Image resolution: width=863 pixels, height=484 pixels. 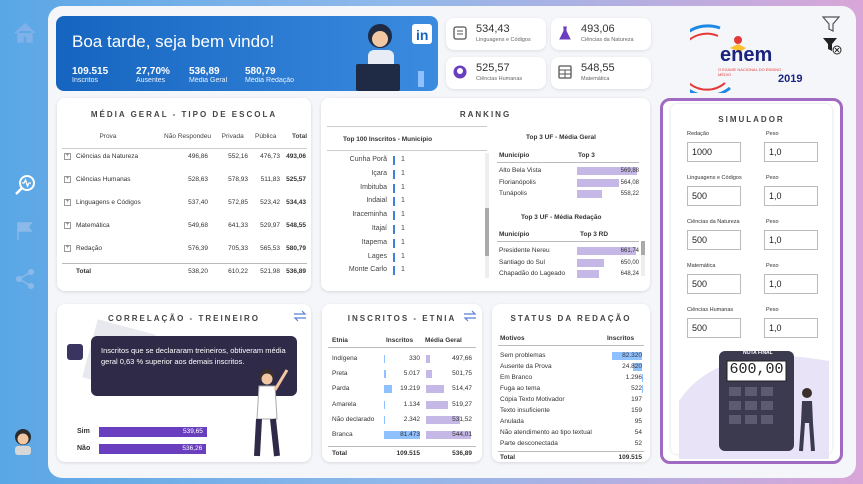 I want to click on municipio-label: Içara, so click(x=379, y=173).